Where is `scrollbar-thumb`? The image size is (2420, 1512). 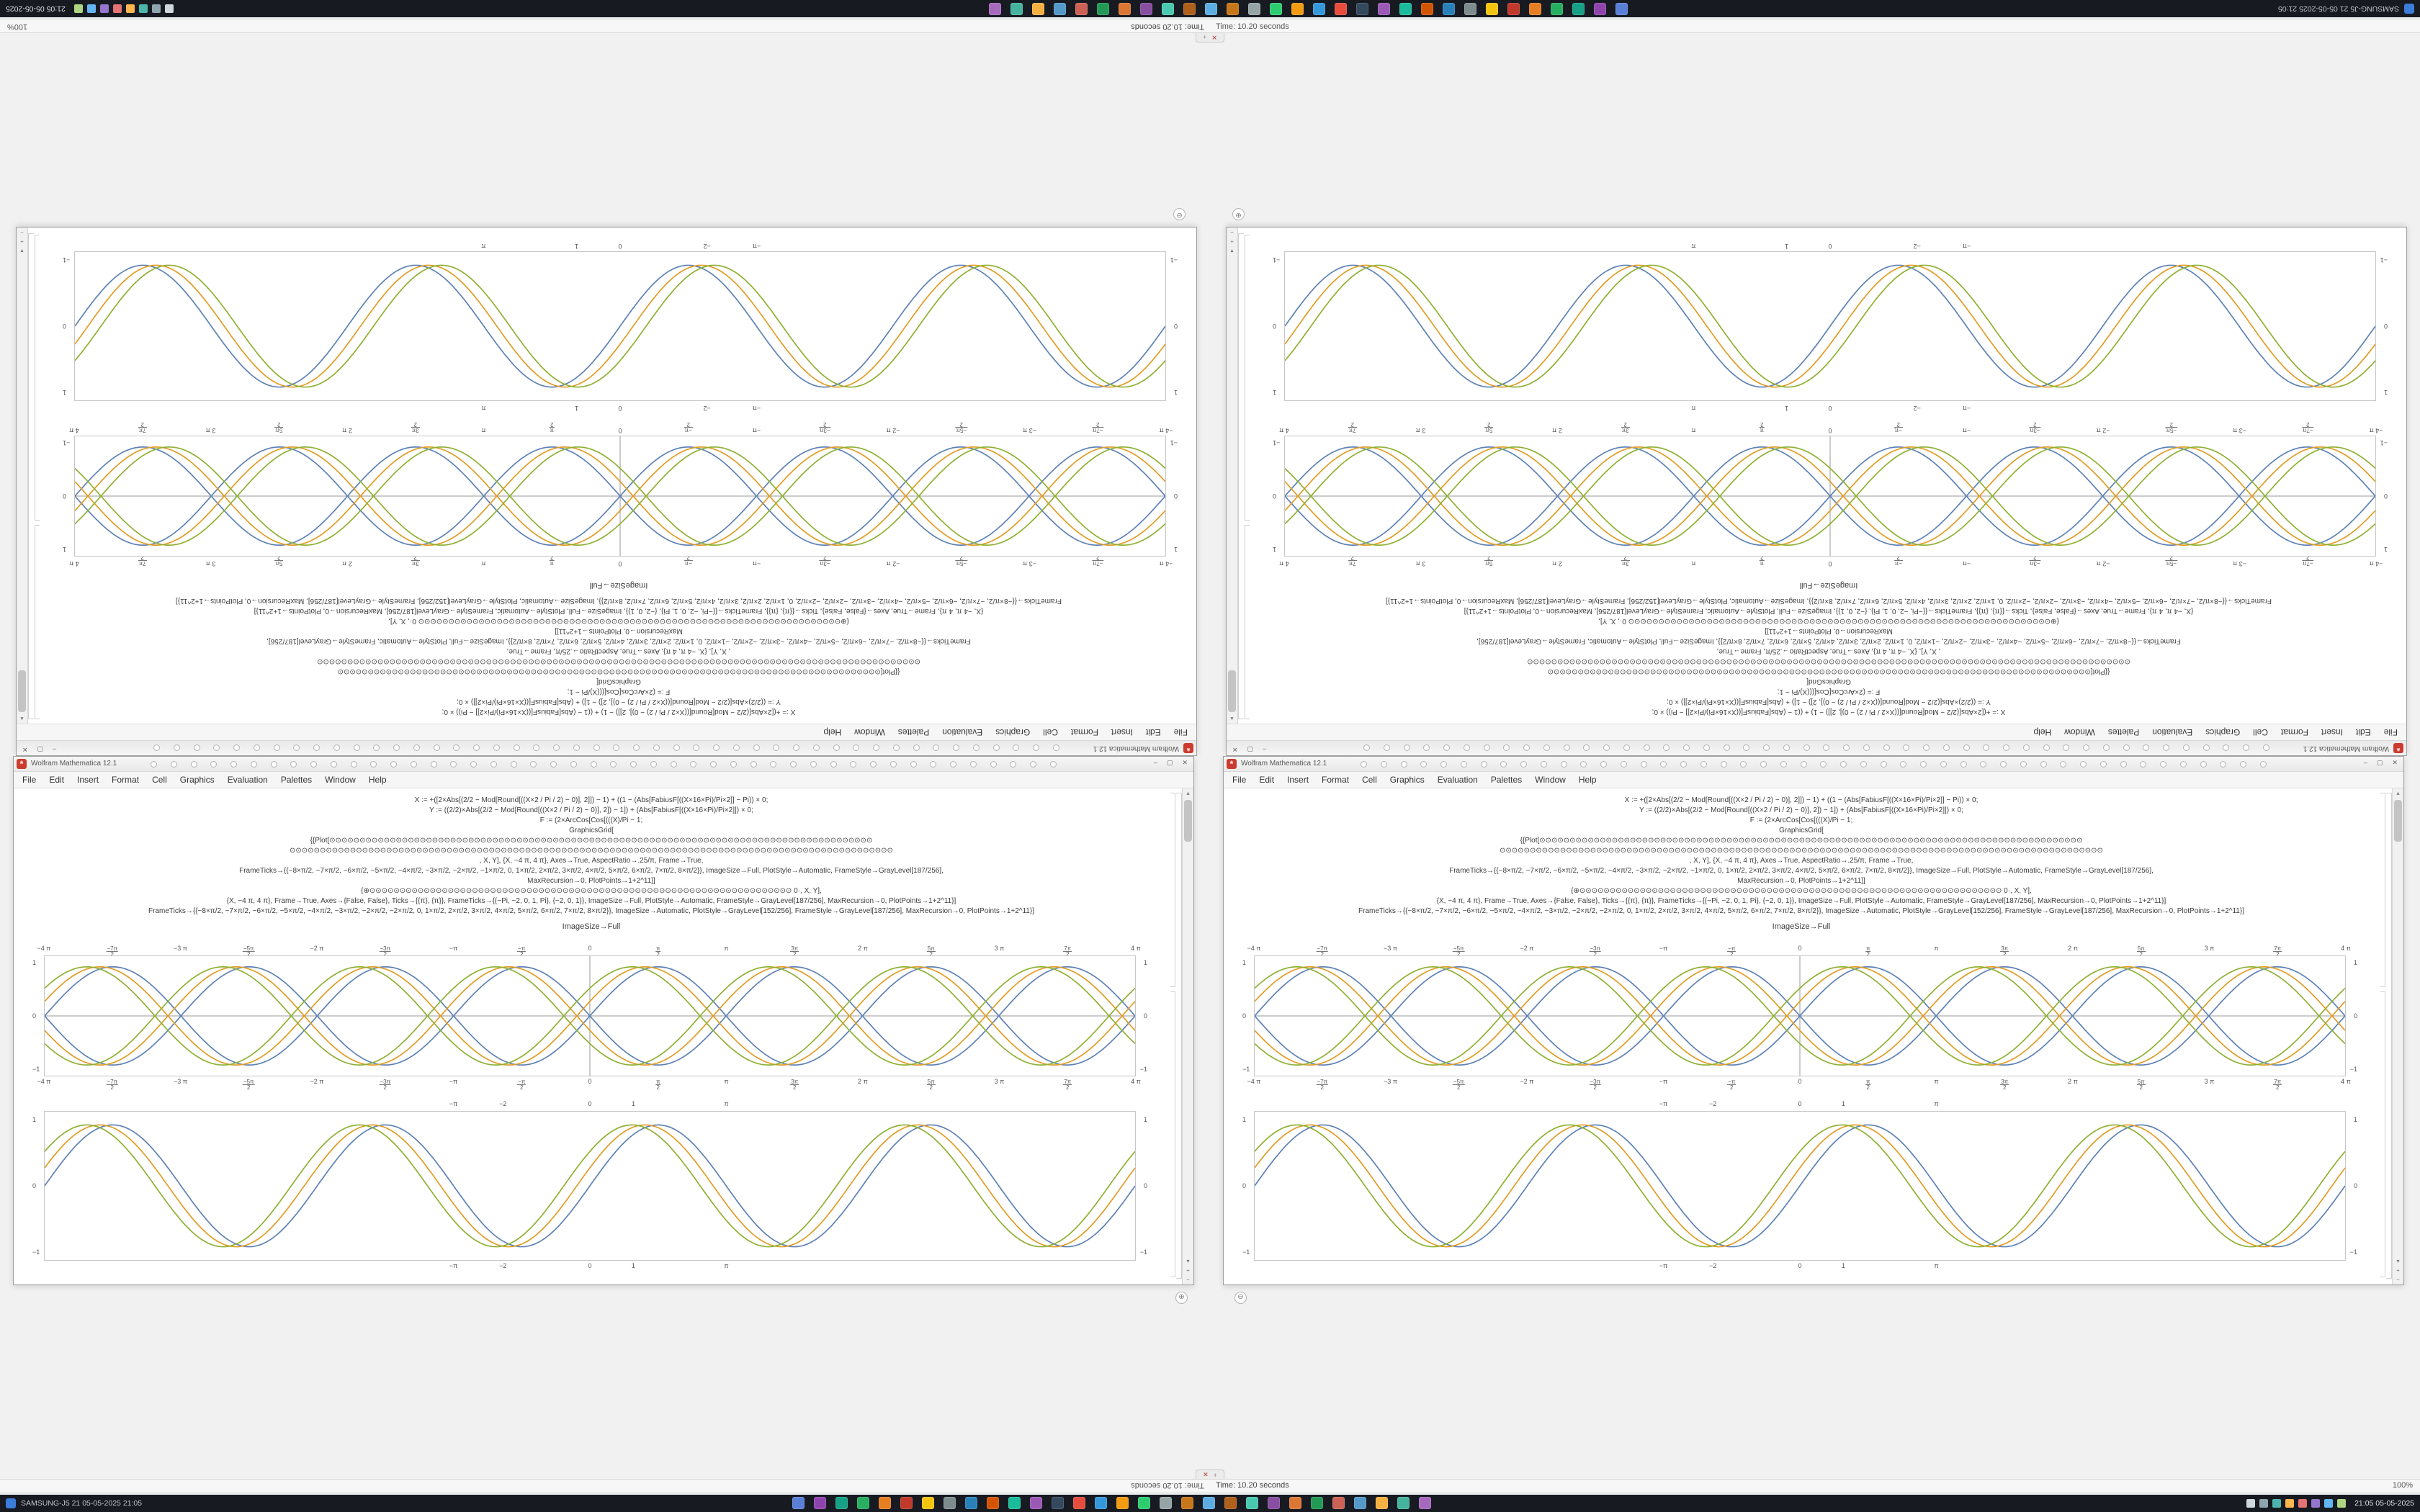 scrollbar-thumb is located at coordinates (22, 691).